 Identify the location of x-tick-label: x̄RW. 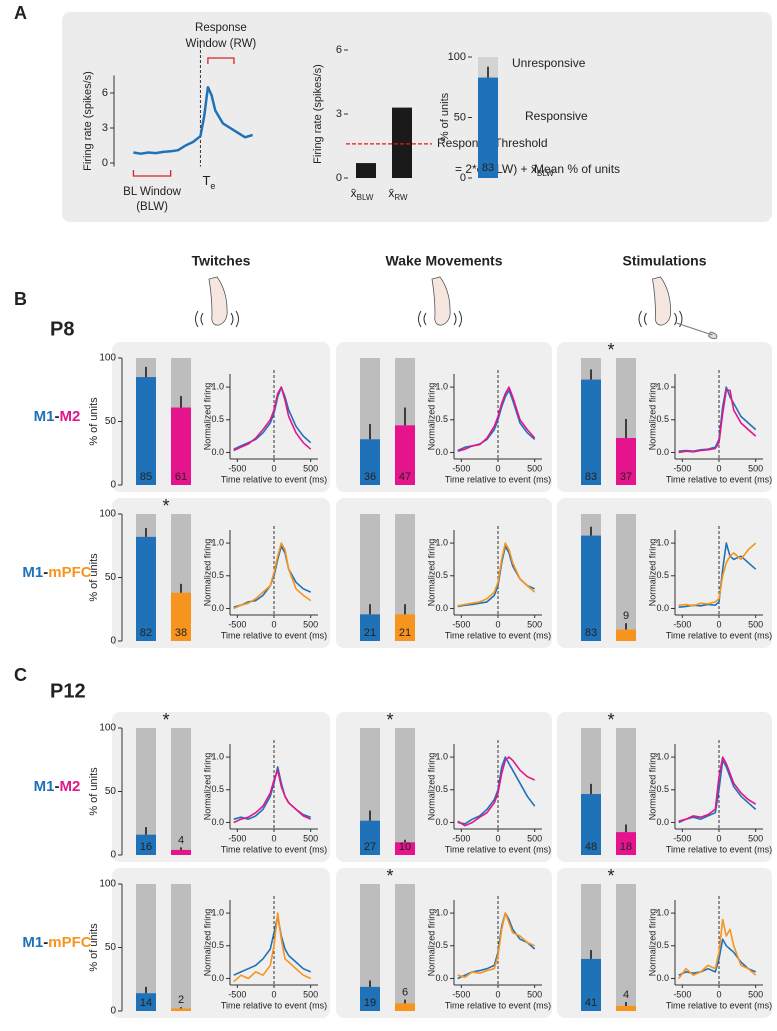
(398, 194).